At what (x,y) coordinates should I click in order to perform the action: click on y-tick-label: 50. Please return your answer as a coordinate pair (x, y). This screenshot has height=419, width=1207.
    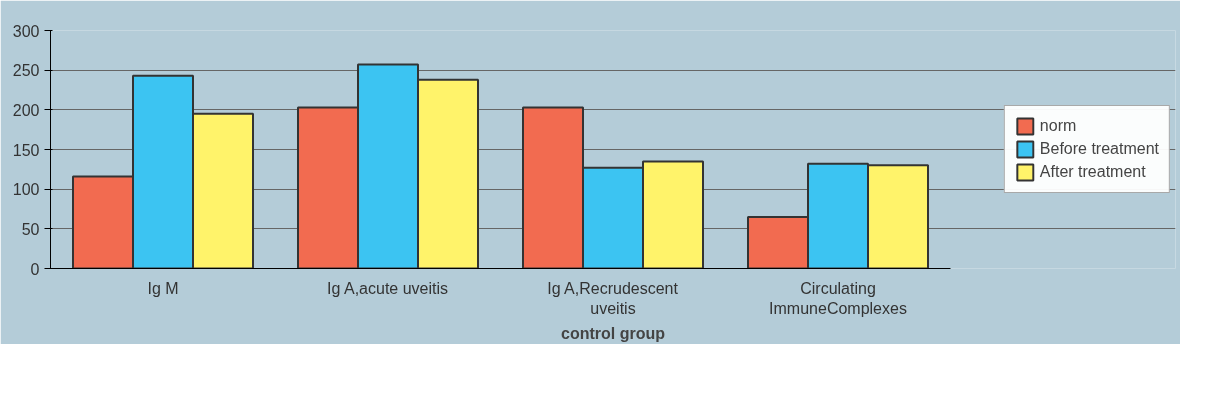
    Looking at the image, I should click on (30, 229).